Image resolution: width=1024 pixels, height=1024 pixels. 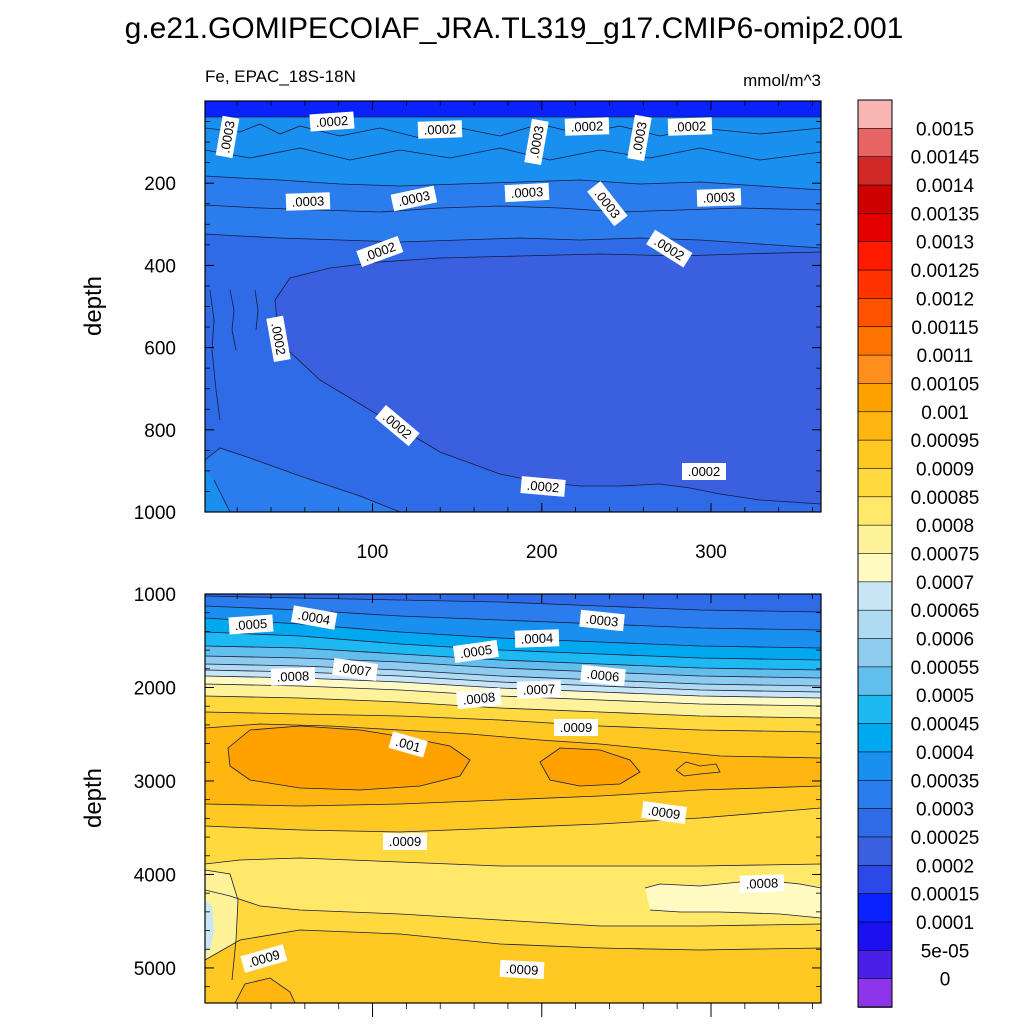 I want to click on colorbar-label: 0.0003, so click(x=945, y=810).